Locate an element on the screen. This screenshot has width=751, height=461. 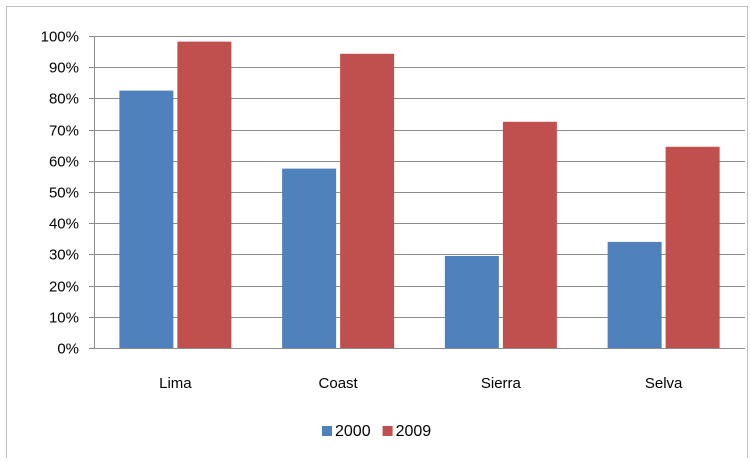
x-tick-label: Coast is located at coordinates (339, 383).